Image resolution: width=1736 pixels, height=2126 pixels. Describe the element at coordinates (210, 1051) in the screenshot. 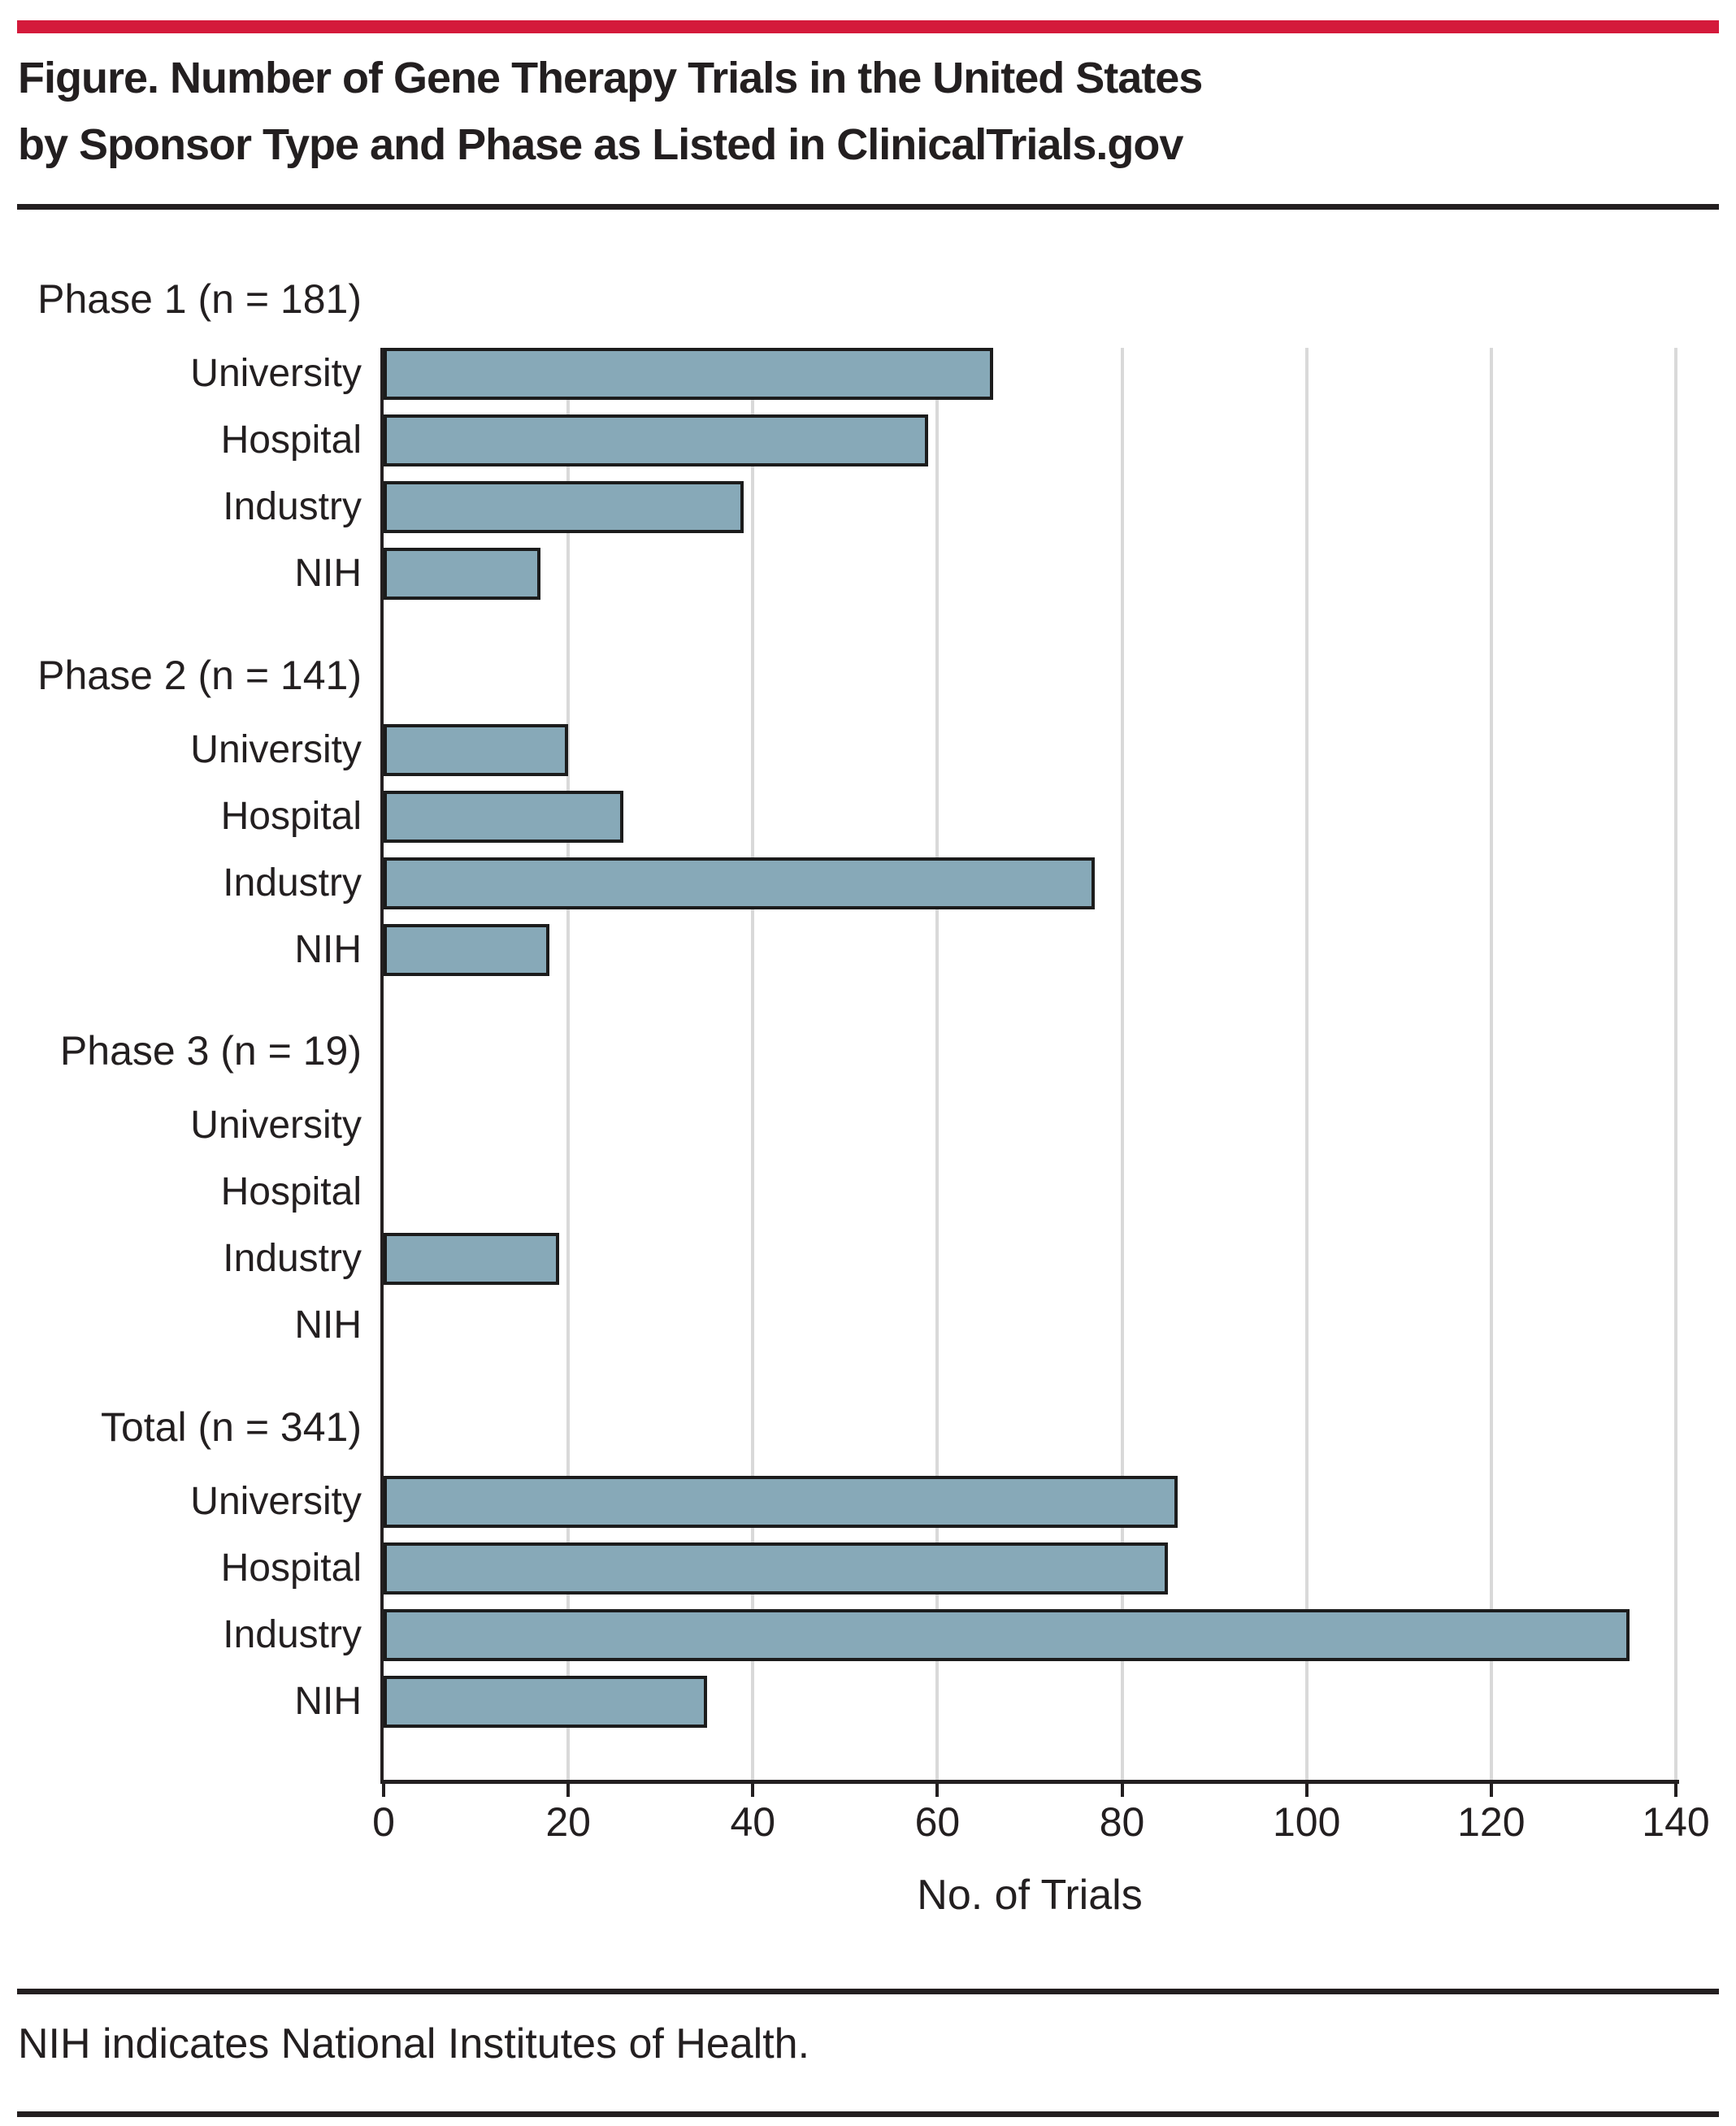

I see `group-label: Phase 3 (n = 19)` at that location.